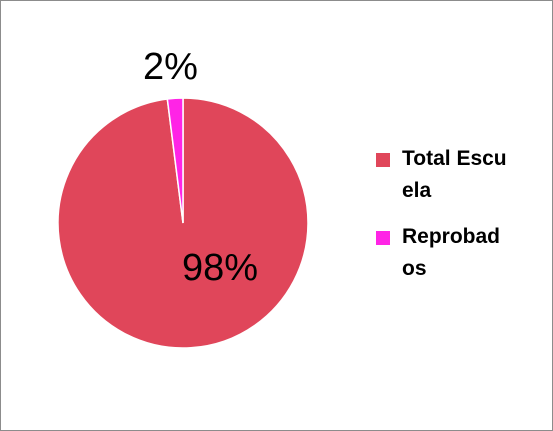 This screenshot has height=431, width=553. I want to click on data-label-total-escuela: 98%, so click(220, 268).